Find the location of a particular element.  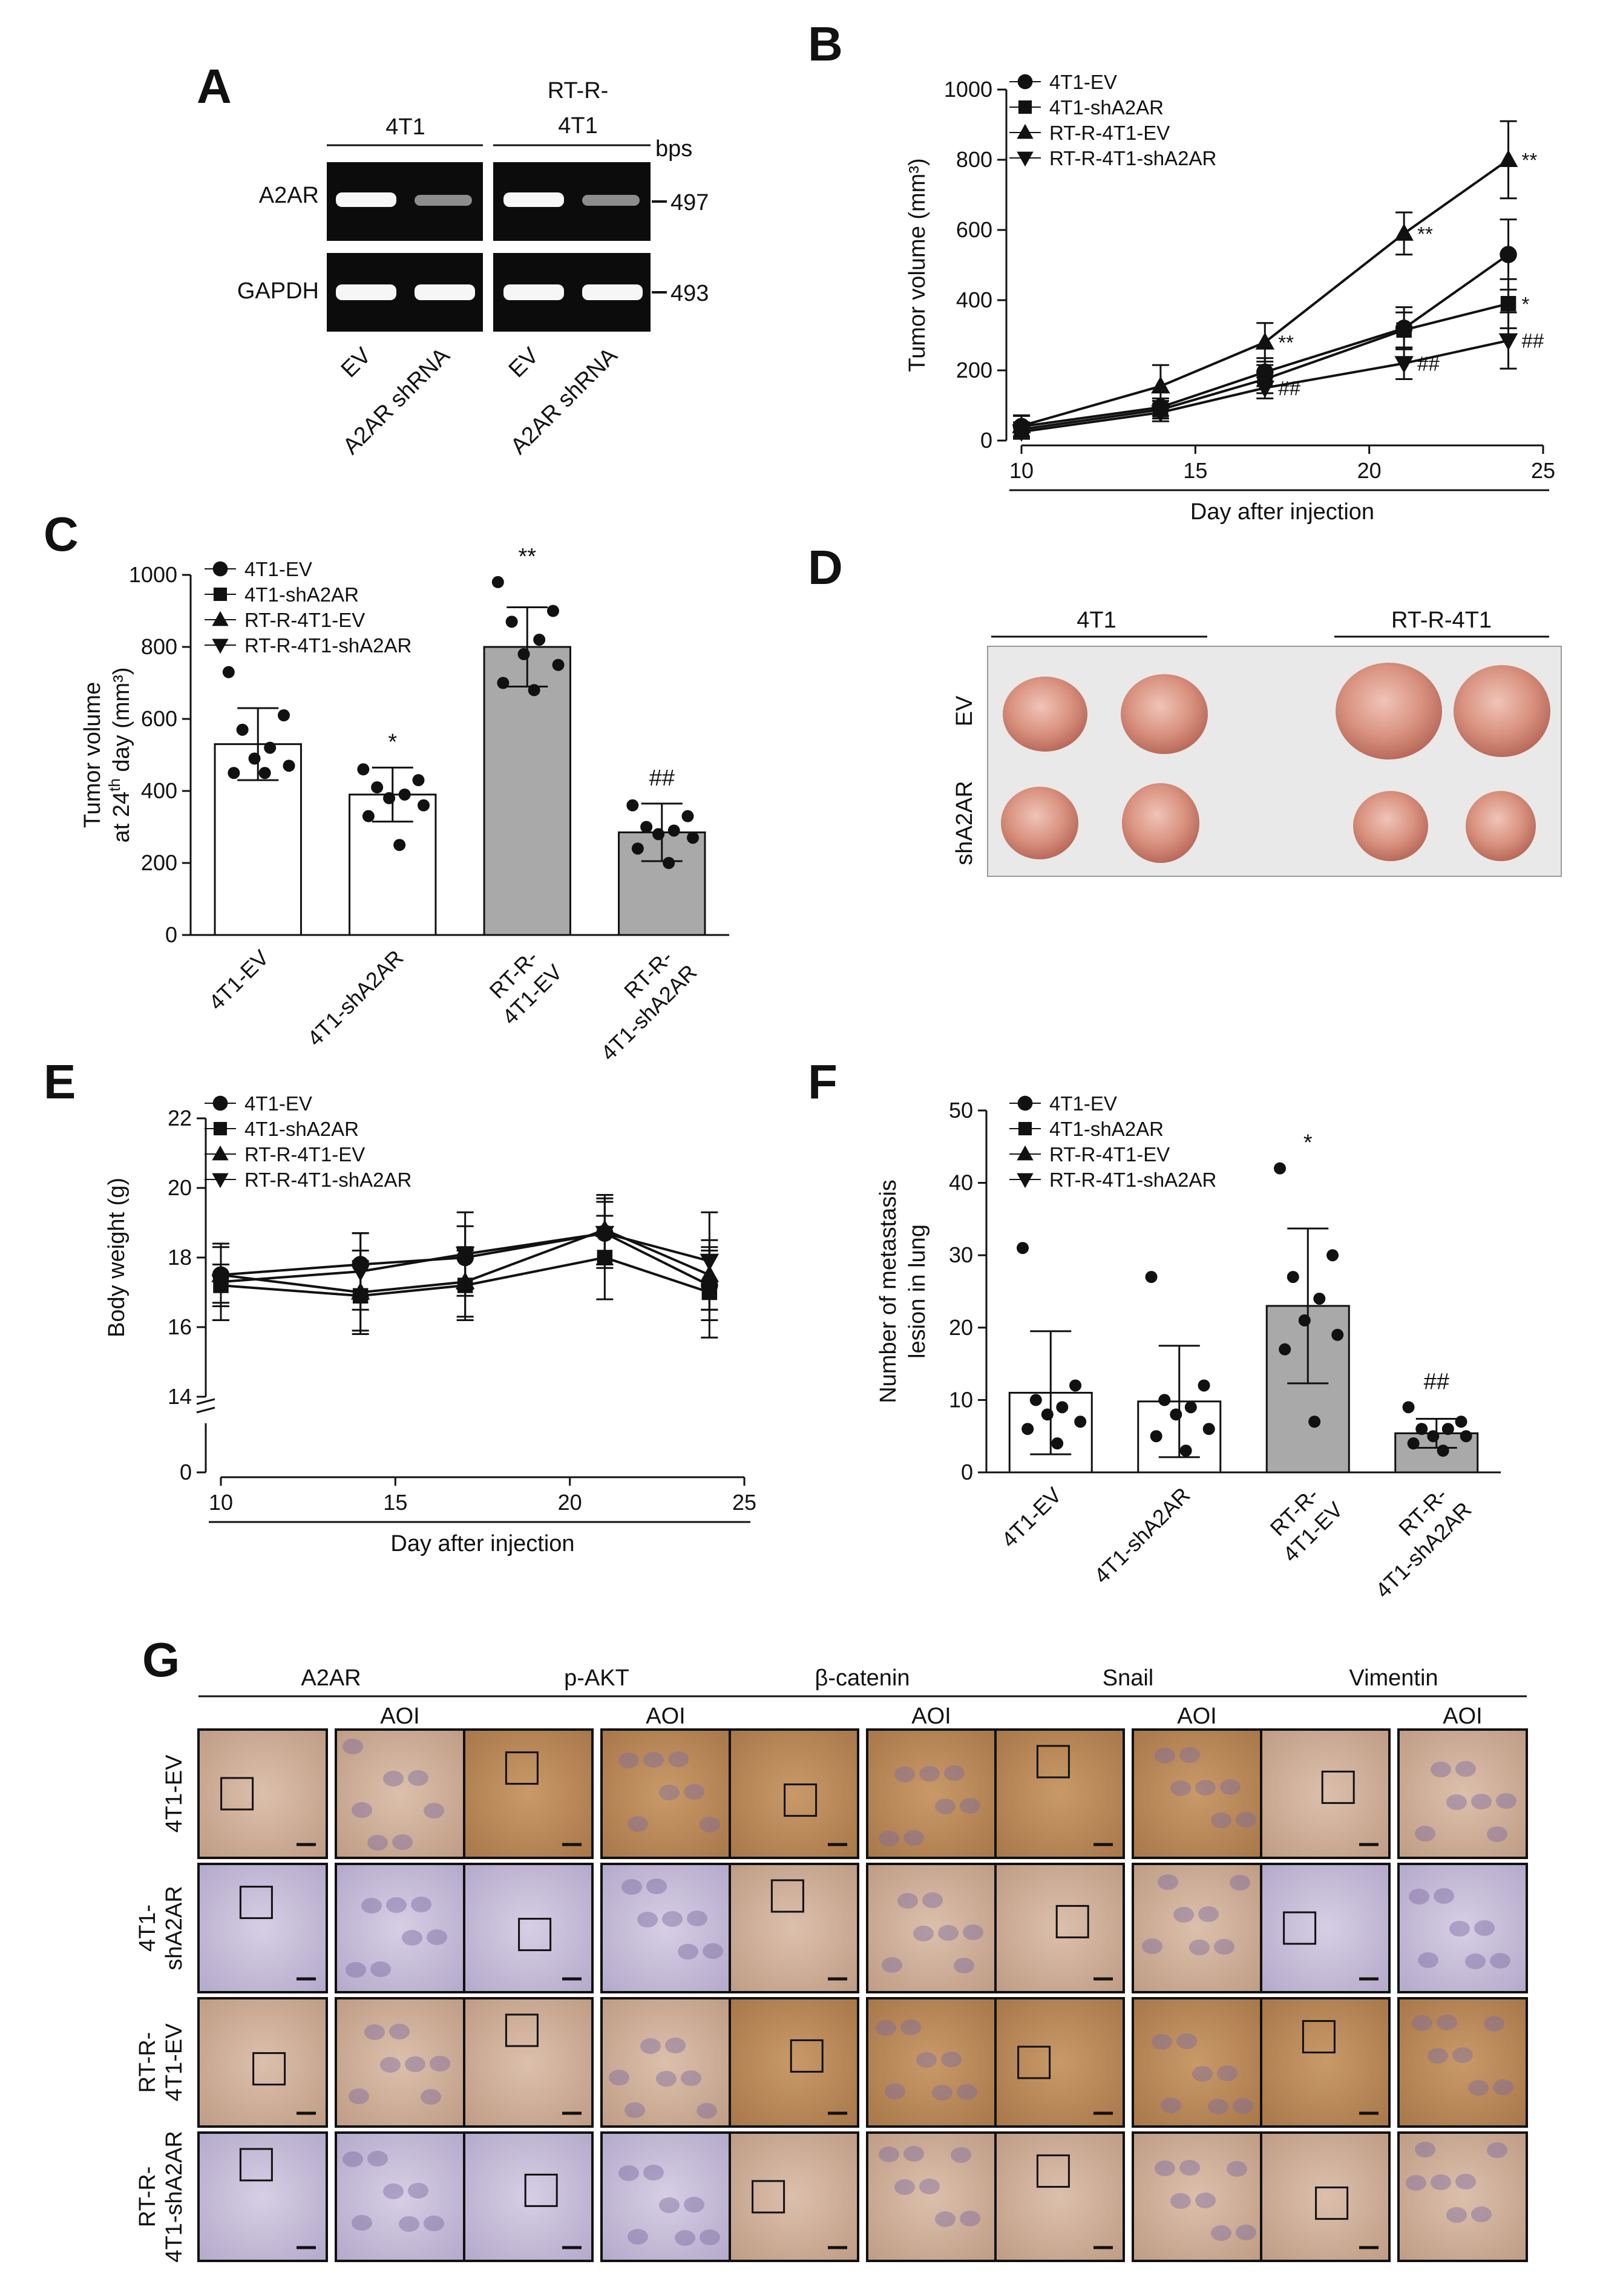

photo-group-rtr: RT-R-4T1 is located at coordinates (1442, 620).